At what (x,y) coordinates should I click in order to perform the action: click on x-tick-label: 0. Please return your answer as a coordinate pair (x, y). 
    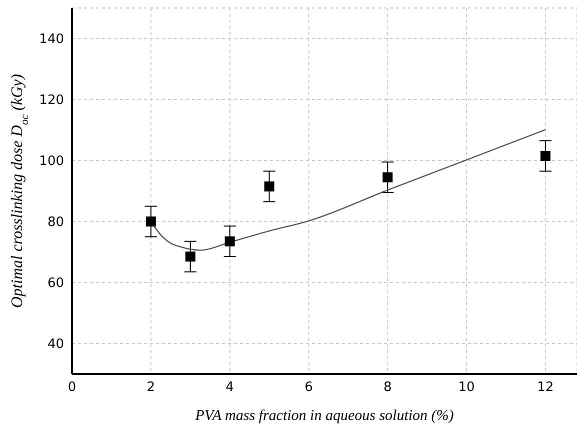
    Looking at the image, I should click on (72, 388).